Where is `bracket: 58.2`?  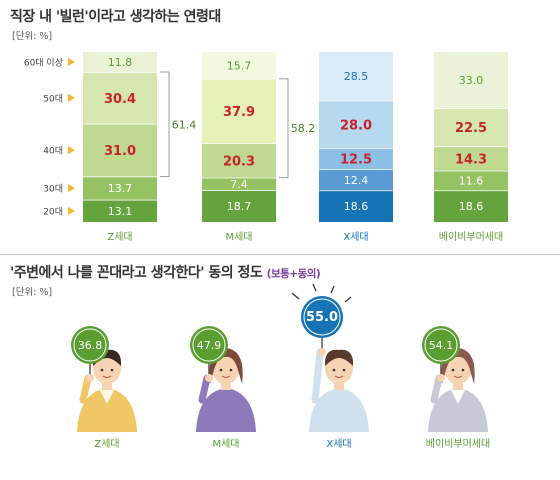
bracket: 58.2 is located at coordinates (297, 128).